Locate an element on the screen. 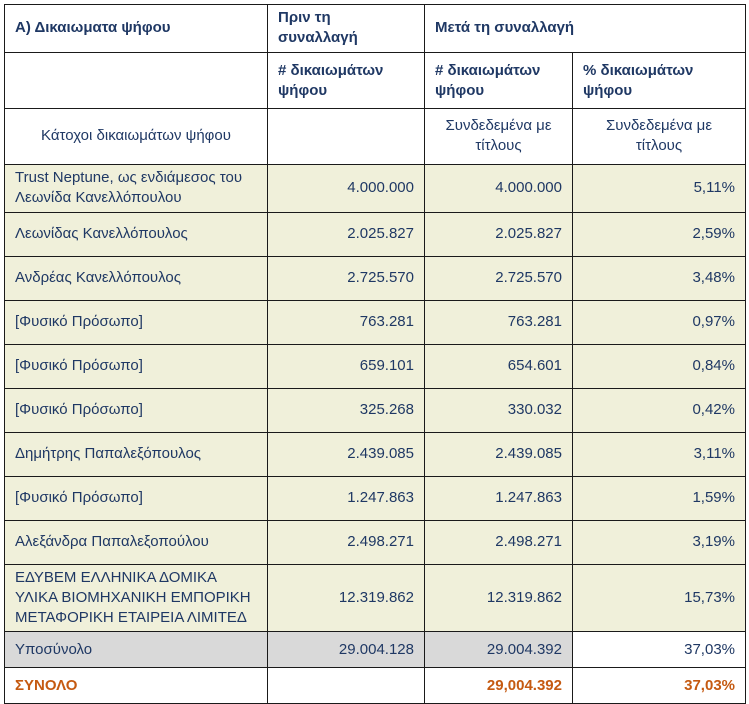  before-count: 2.725.570 is located at coordinates (346, 278).